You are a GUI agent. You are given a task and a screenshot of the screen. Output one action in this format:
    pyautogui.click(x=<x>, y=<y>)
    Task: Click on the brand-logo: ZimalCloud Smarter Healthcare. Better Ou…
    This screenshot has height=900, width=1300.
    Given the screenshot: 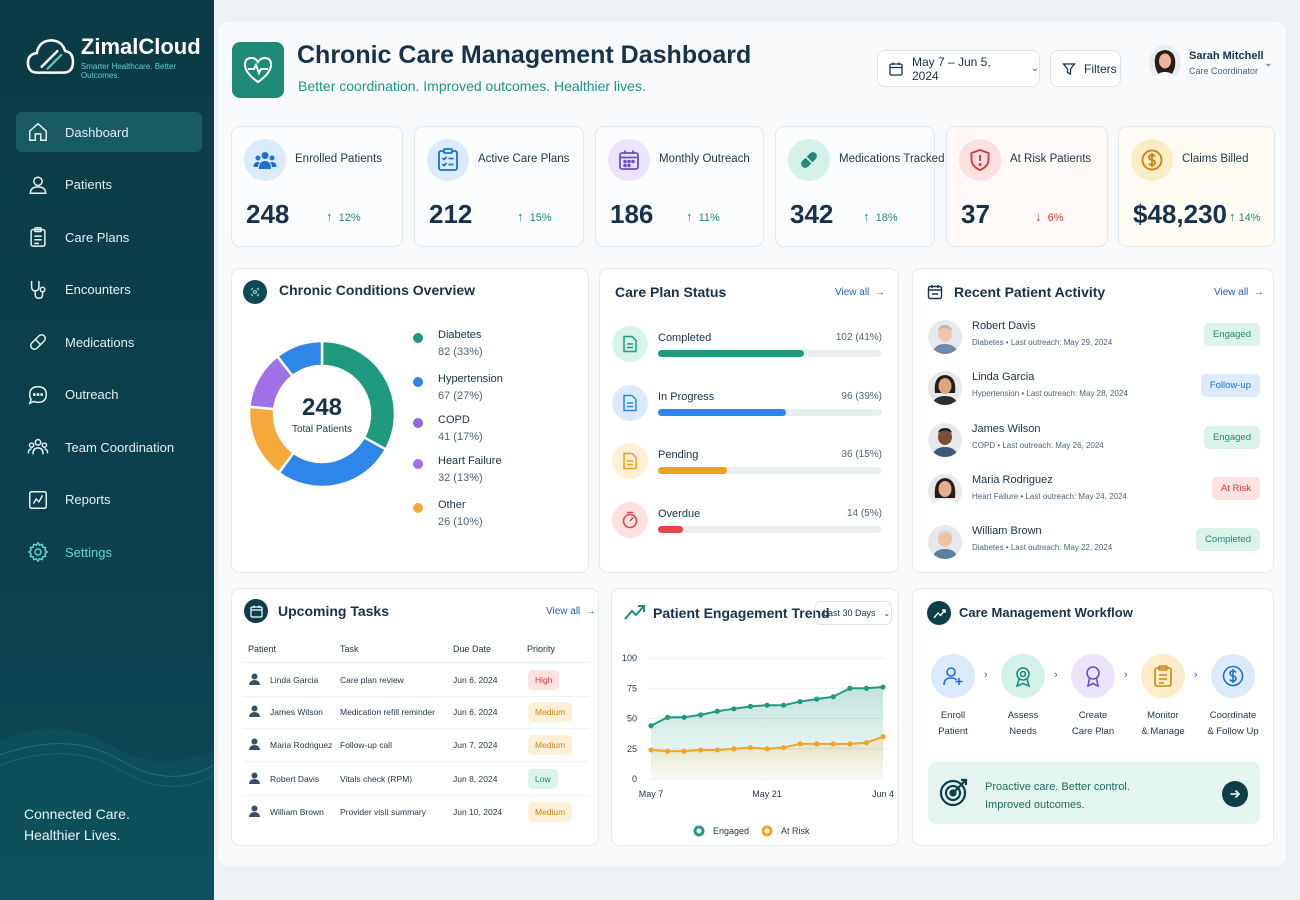 What is the action you would take?
    pyautogui.click(x=120, y=57)
    